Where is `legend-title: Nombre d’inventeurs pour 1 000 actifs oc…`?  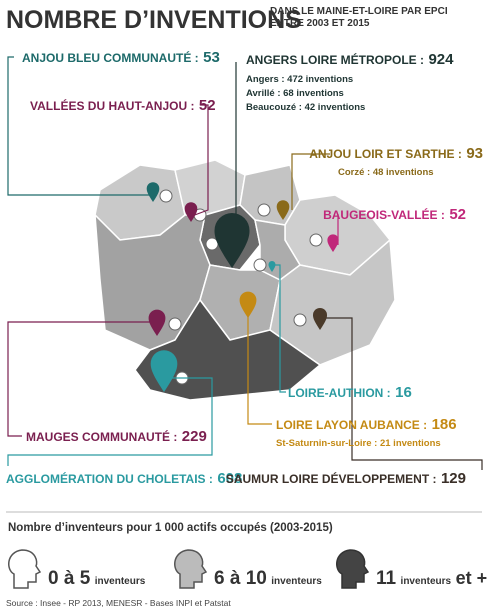 legend-title: Nombre d’inventeurs pour 1 000 actifs oc… is located at coordinates (170, 528).